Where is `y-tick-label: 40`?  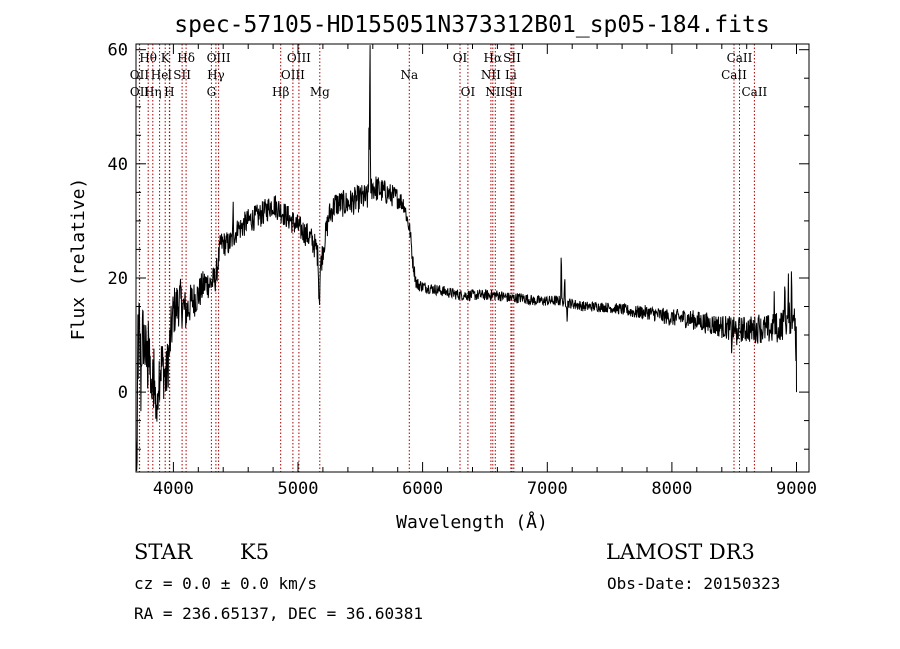 y-tick-label: 40 is located at coordinates (118, 165).